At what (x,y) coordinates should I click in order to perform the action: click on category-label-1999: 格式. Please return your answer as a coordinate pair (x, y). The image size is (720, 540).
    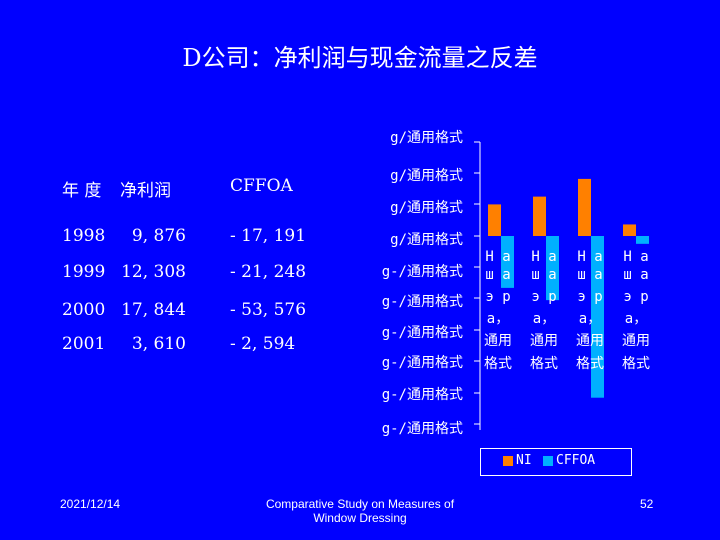
    Looking at the image, I should click on (544, 364).